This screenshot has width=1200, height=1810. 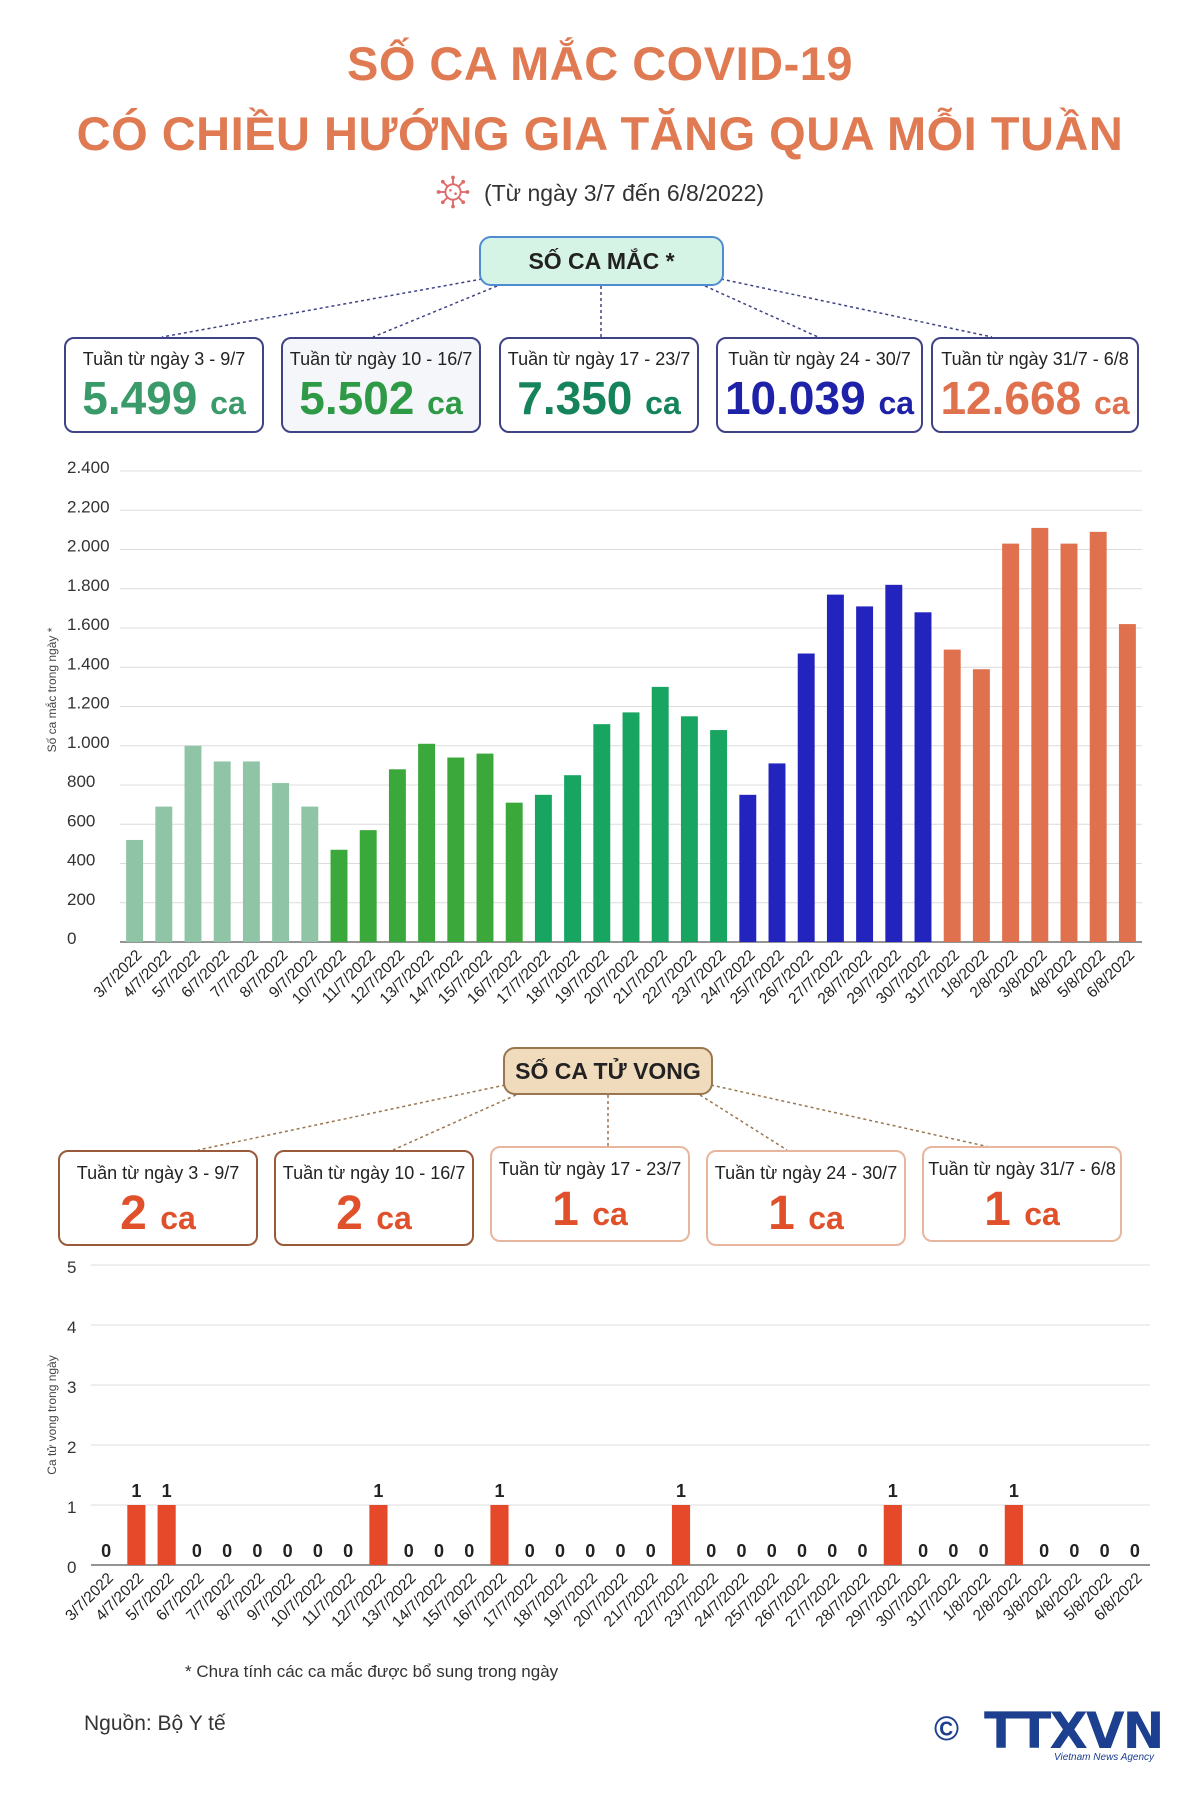 What do you see at coordinates (164, 385) in the screenshot?
I see `cases-week-card-1: Tuần từ ngày 3 - 9/7 5.499 ca` at bounding box center [164, 385].